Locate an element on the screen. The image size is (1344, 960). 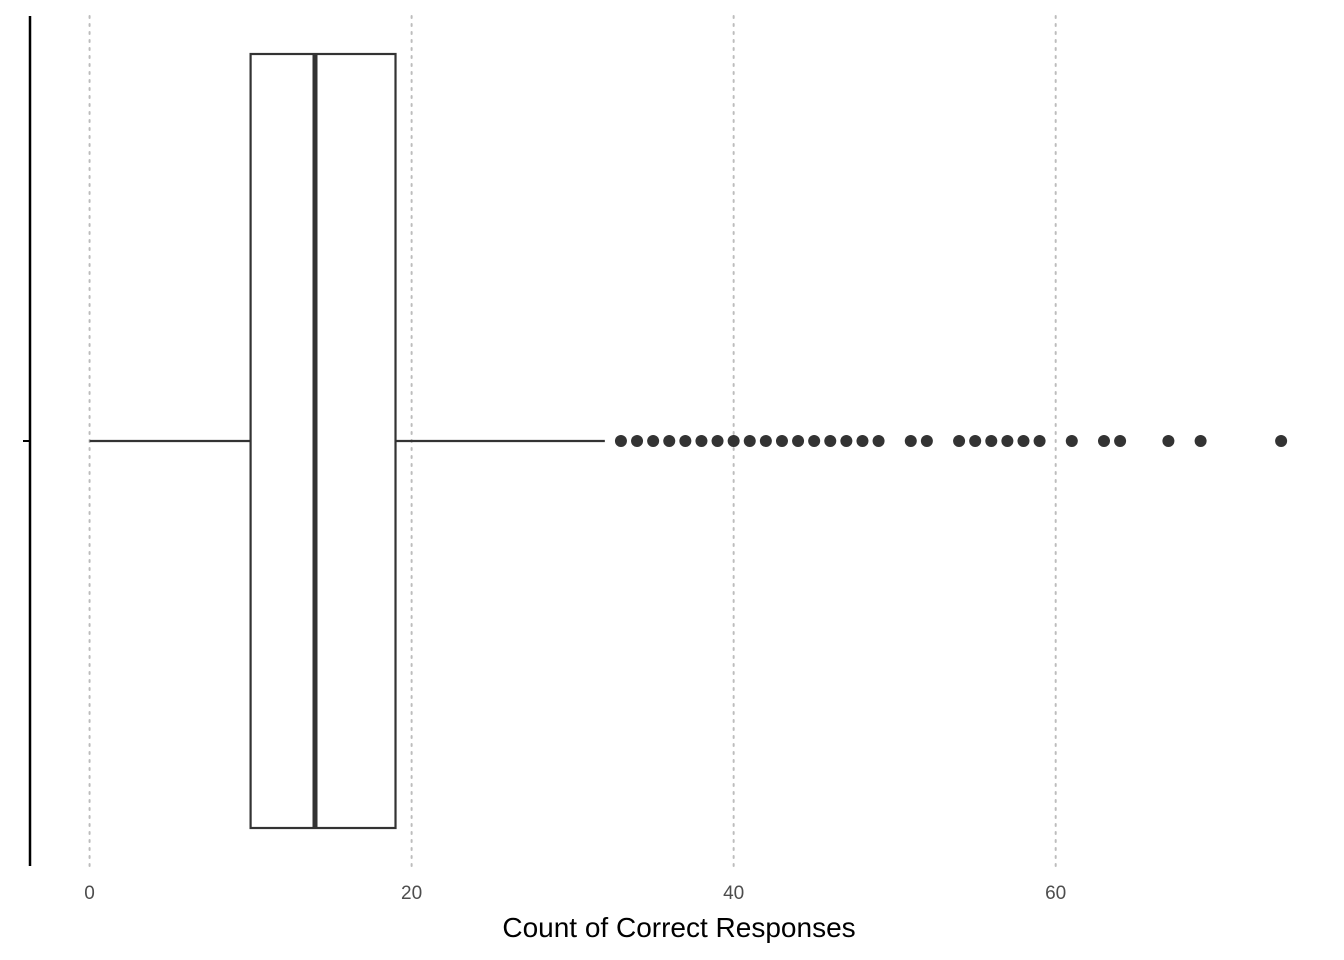
x-tick-label-60: 60 is located at coordinates (1055, 893).